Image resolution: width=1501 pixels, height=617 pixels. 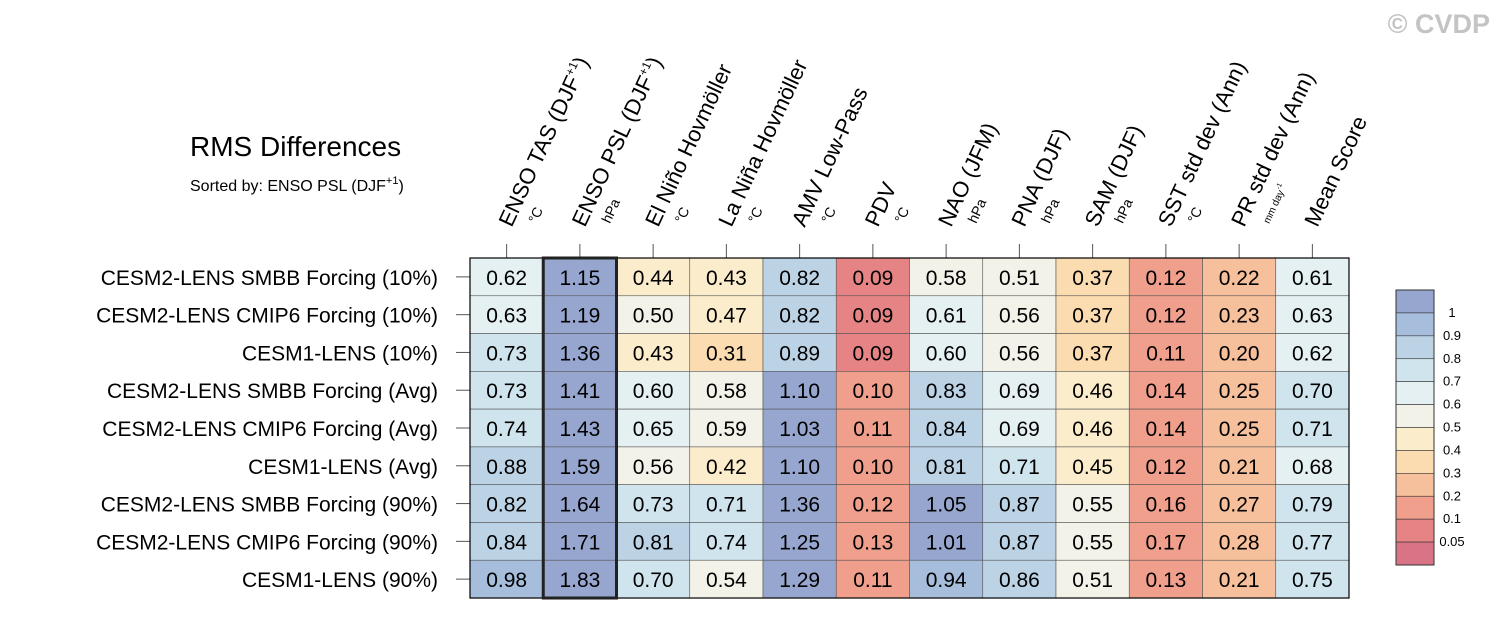 What do you see at coordinates (1335, 171) in the screenshot?
I see `column-label: Mean Score` at bounding box center [1335, 171].